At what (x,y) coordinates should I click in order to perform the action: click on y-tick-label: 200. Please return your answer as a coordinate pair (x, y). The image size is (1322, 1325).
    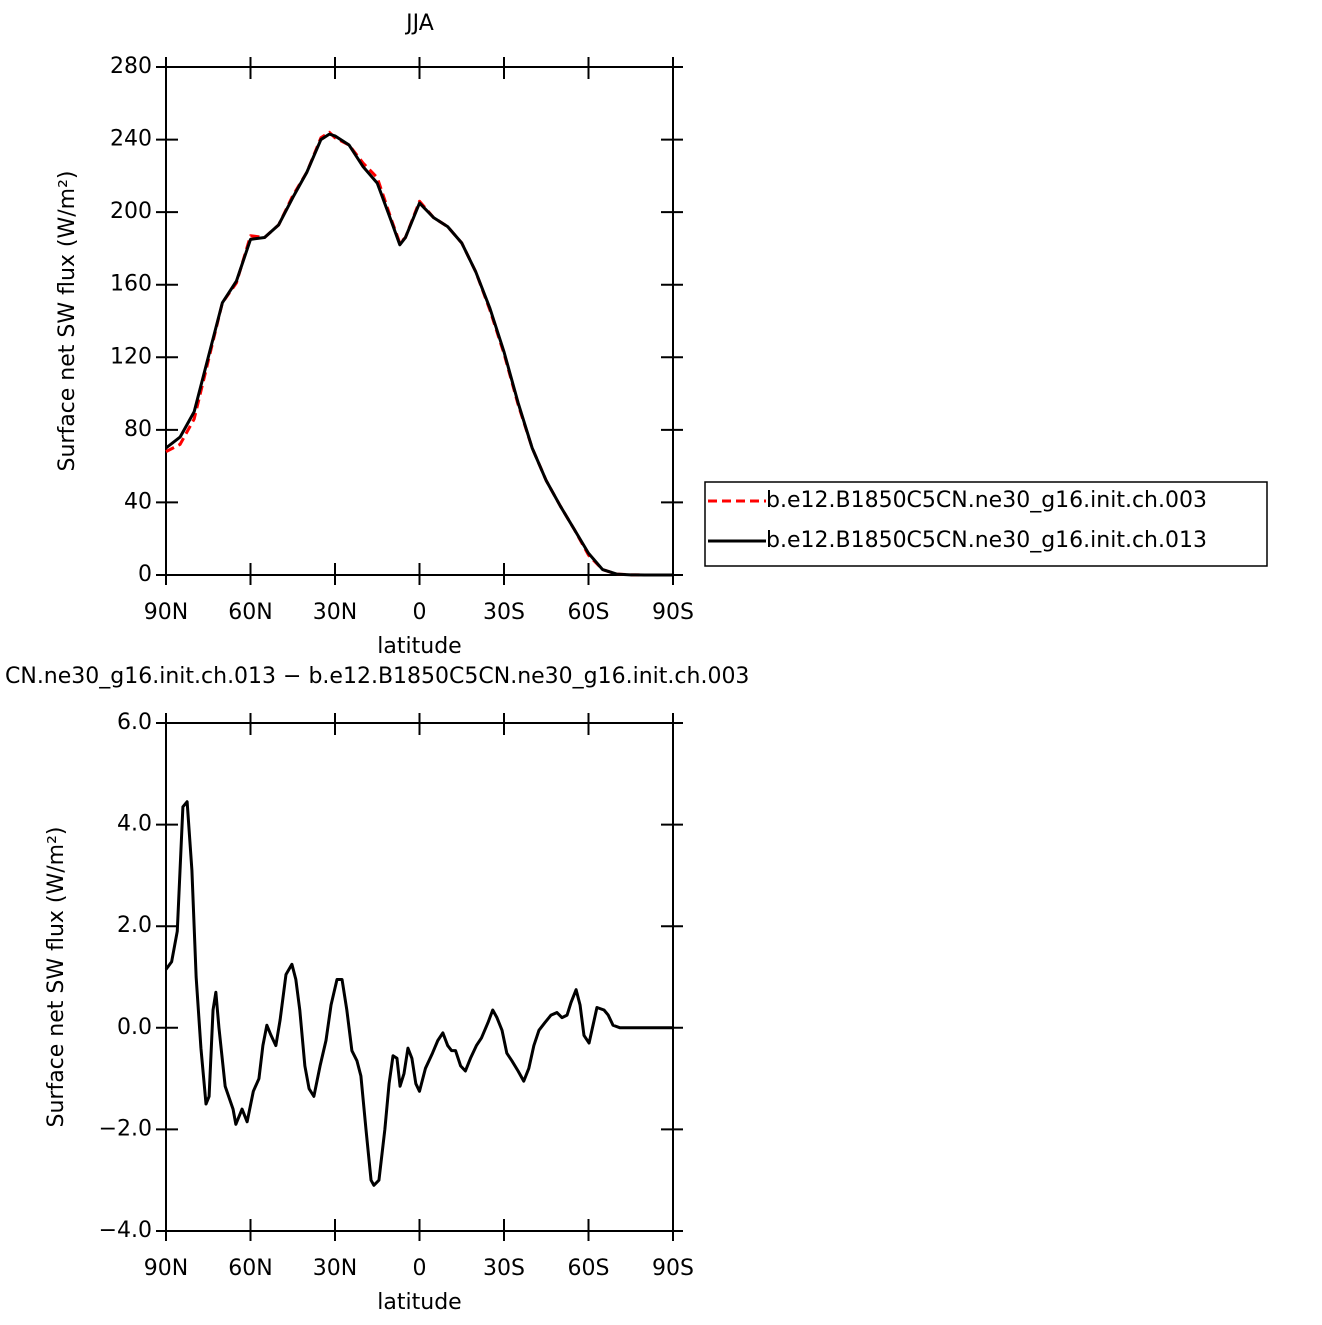
    Looking at the image, I should click on (131, 211).